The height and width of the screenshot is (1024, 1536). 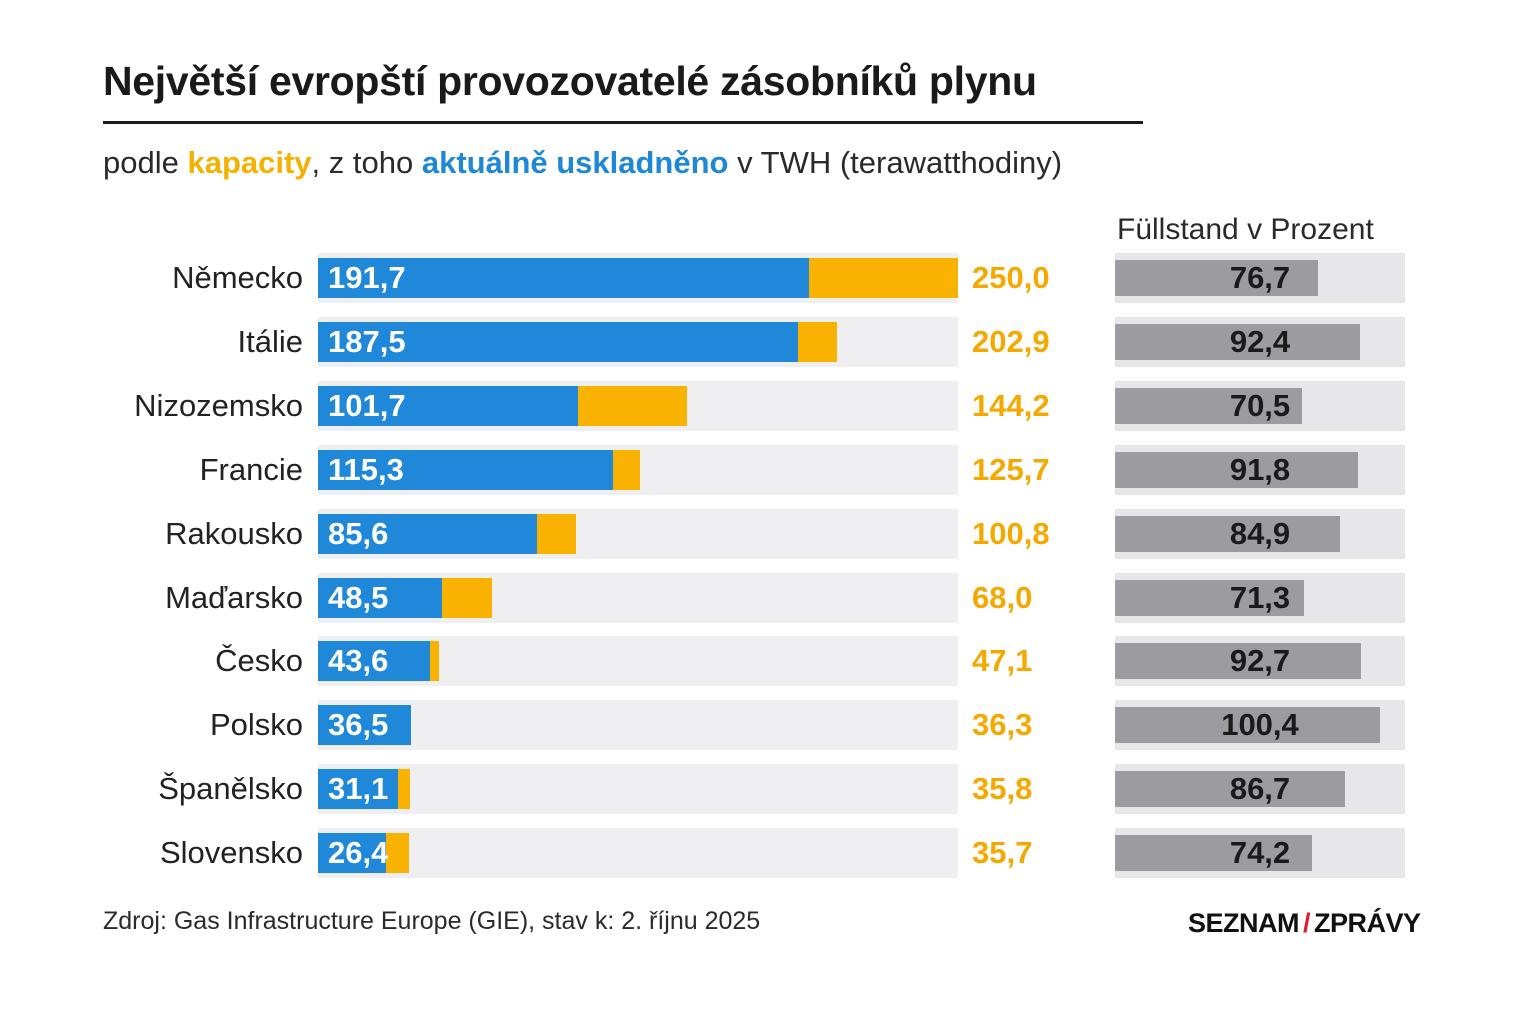 I want to click on fill-value-label: 100,4, so click(x=1260, y=724).